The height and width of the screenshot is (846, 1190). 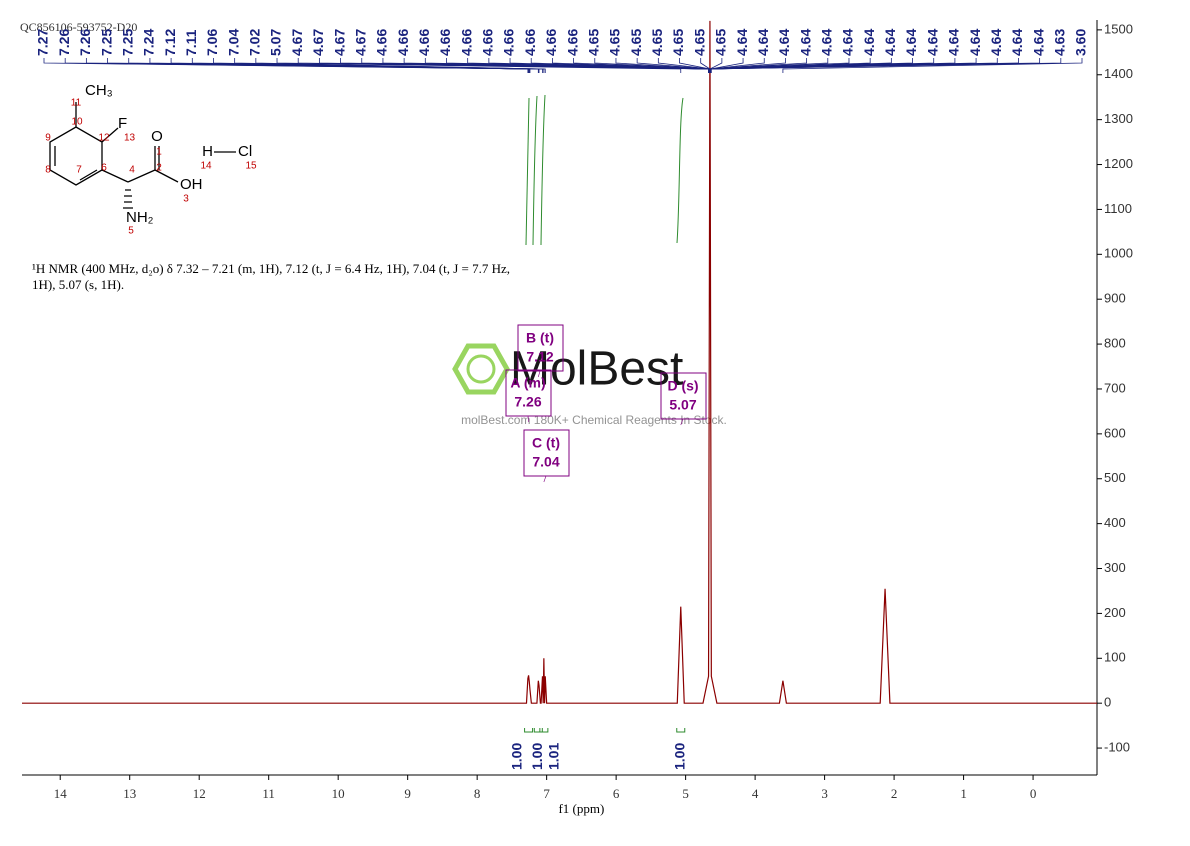 I want to click on multiplet-shift: 7.26, so click(x=527, y=402).